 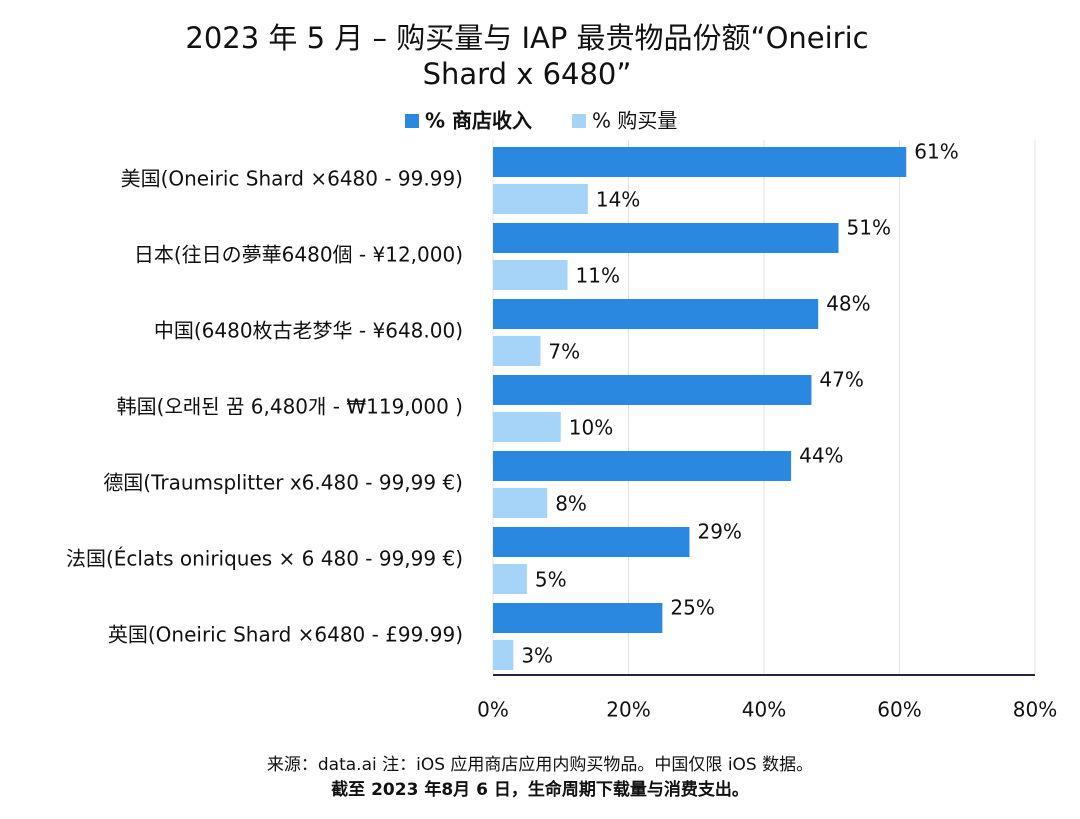 What do you see at coordinates (598, 276) in the screenshot?
I see `value-label: 11%` at bounding box center [598, 276].